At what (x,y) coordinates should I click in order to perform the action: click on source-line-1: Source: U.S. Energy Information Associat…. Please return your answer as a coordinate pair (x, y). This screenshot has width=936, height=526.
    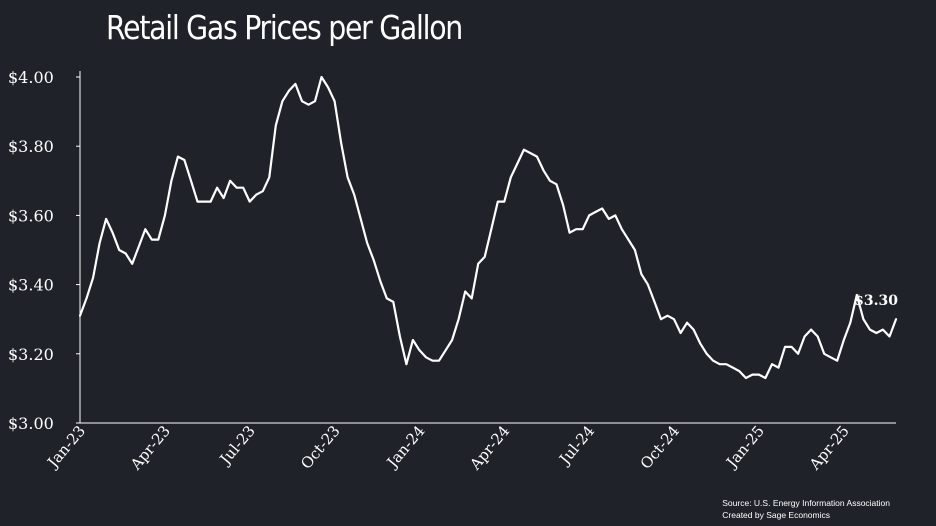
    Looking at the image, I should click on (806, 503).